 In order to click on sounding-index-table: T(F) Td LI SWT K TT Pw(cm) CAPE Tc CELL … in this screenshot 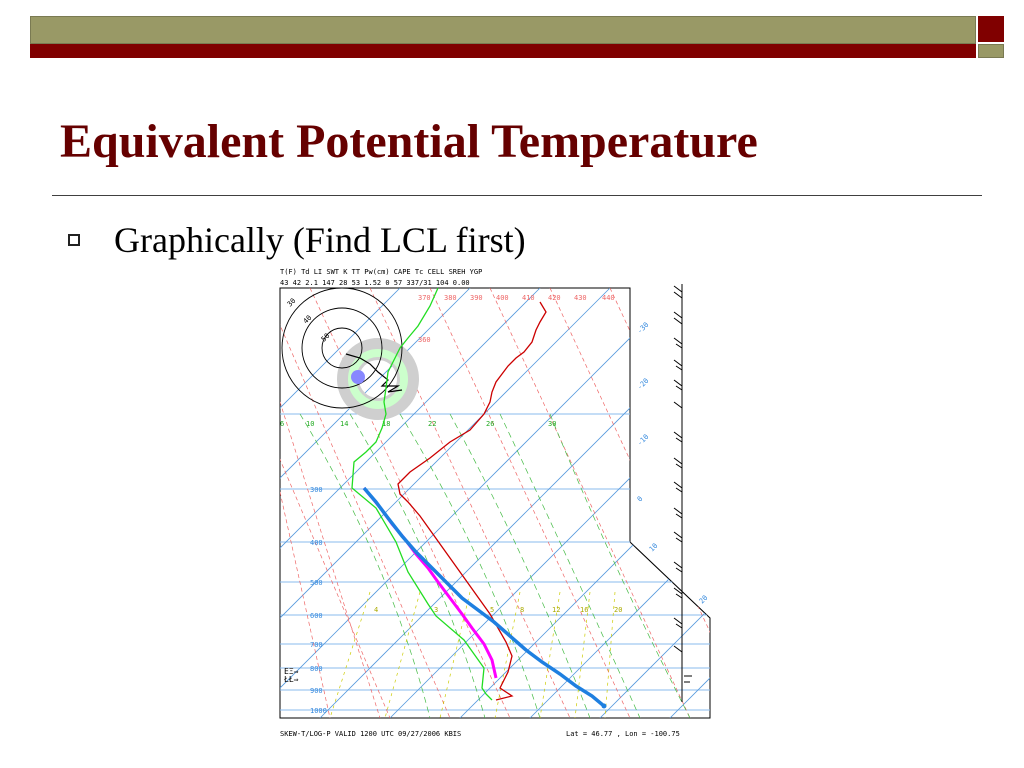, I will do `click(381, 277)`.